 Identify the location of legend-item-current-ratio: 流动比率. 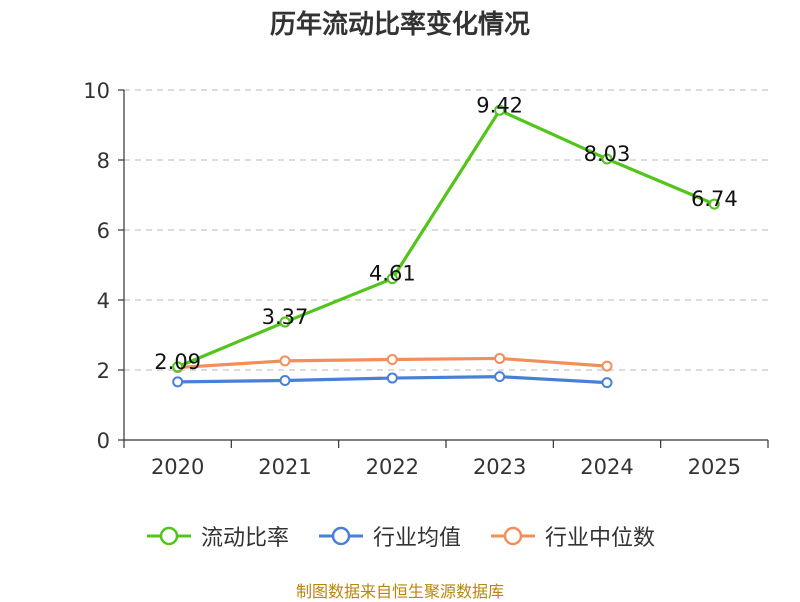
(217, 536).